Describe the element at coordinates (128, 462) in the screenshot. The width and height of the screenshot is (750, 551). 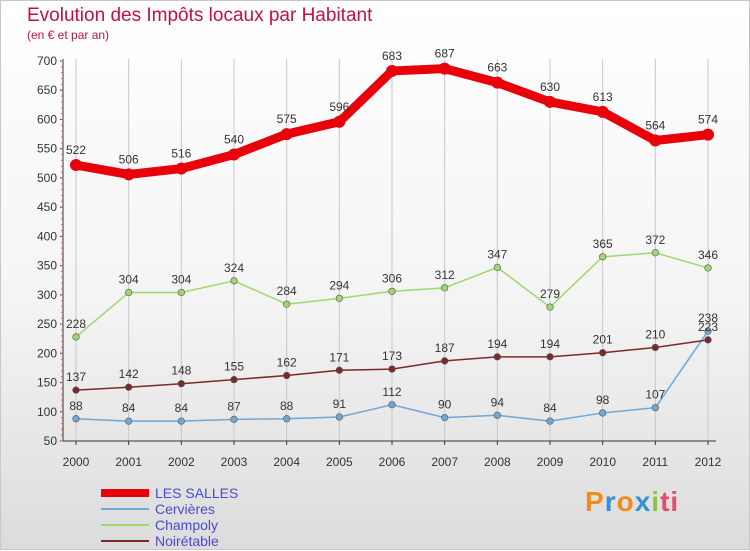
I see `x-tick-label: 2001` at that location.